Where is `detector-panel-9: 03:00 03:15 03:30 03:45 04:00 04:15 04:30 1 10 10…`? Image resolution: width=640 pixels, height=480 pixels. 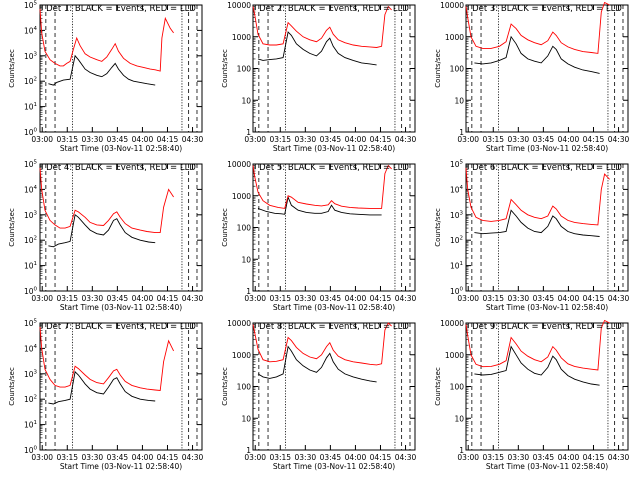 detector-panel-9: 03:00 03:15 03:30 03:45 04:00 04:15 04:30 1 10 10… is located at coordinates (532, 395).